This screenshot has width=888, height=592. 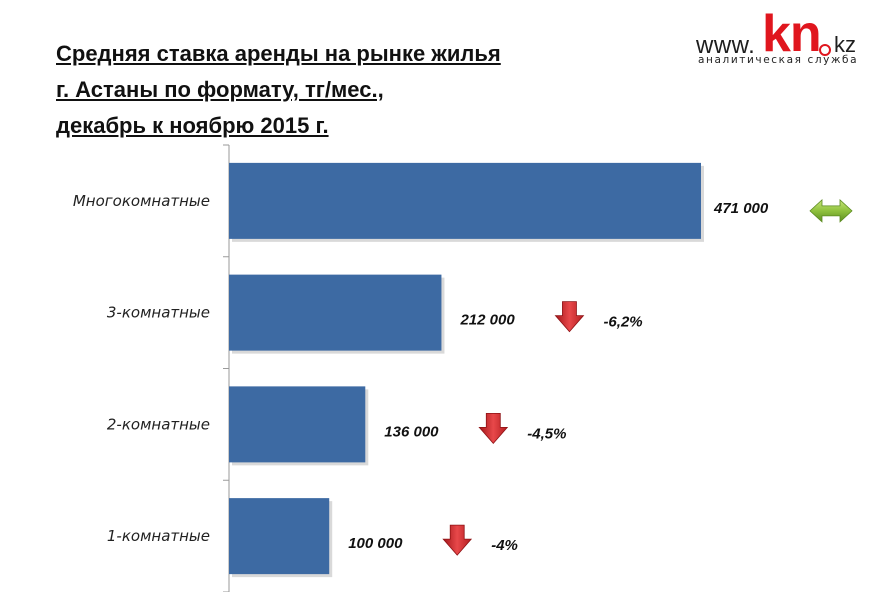 I want to click on value-label: 100 000, so click(x=375, y=543).